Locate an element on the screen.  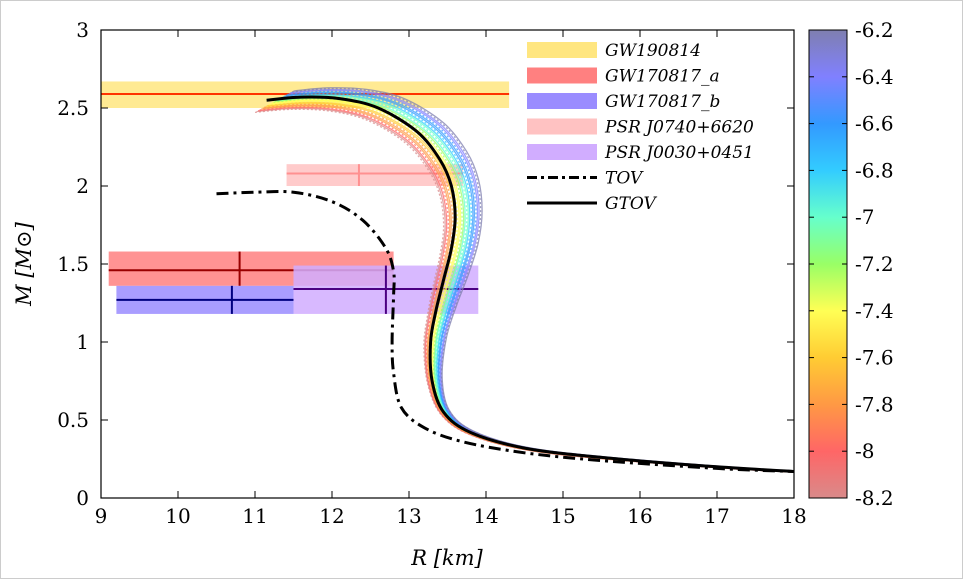
x-tick-label: 13 is located at coordinates (408, 516).